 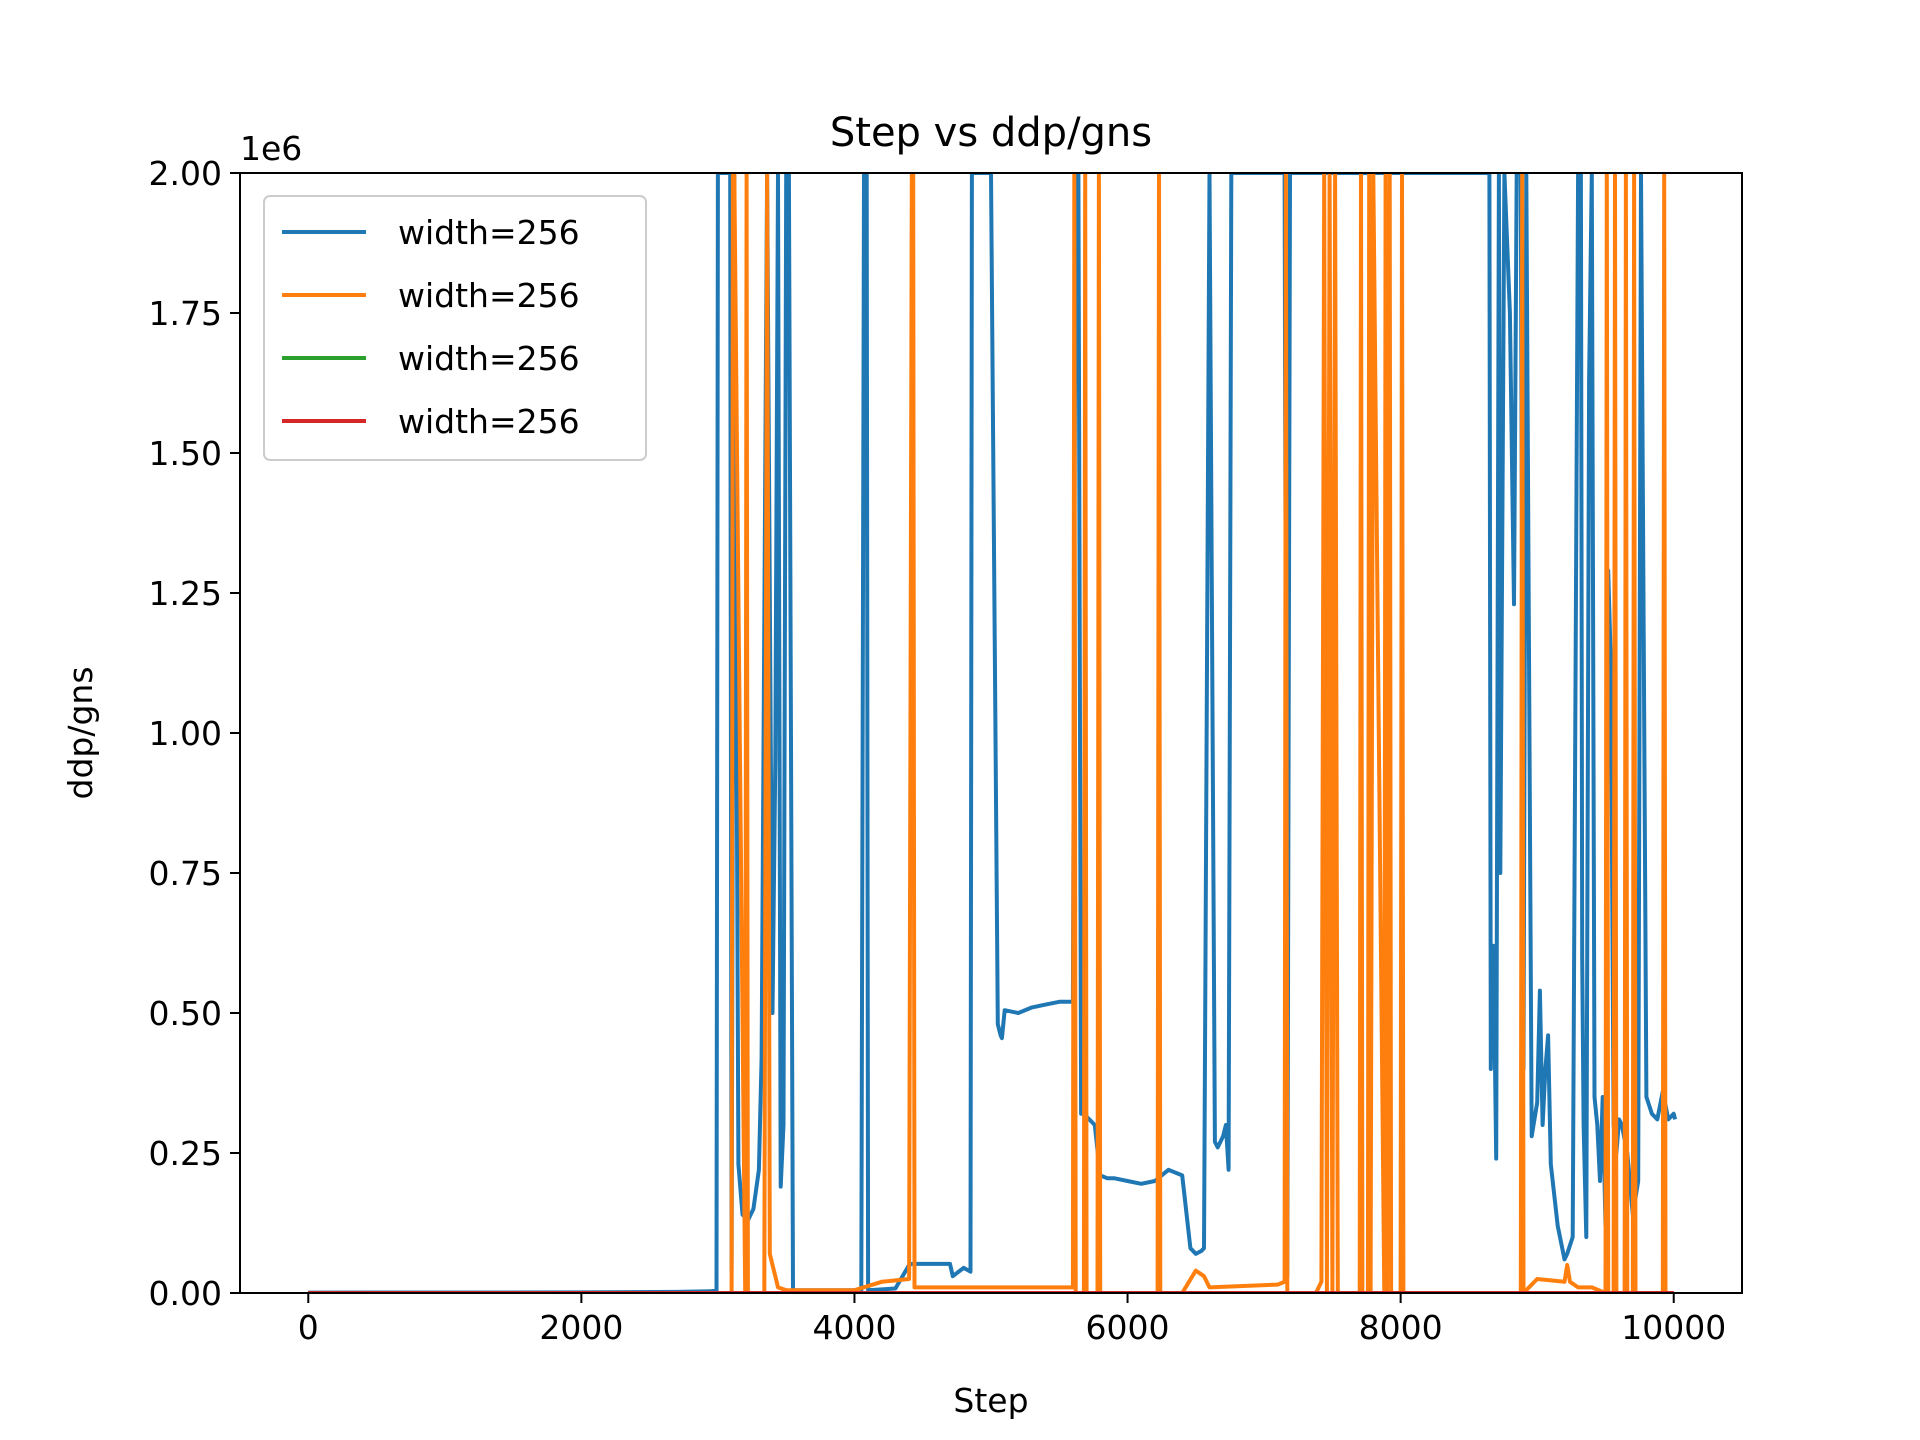 What do you see at coordinates (185, 593) in the screenshot?
I see `y-tick-label: 1.25` at bounding box center [185, 593].